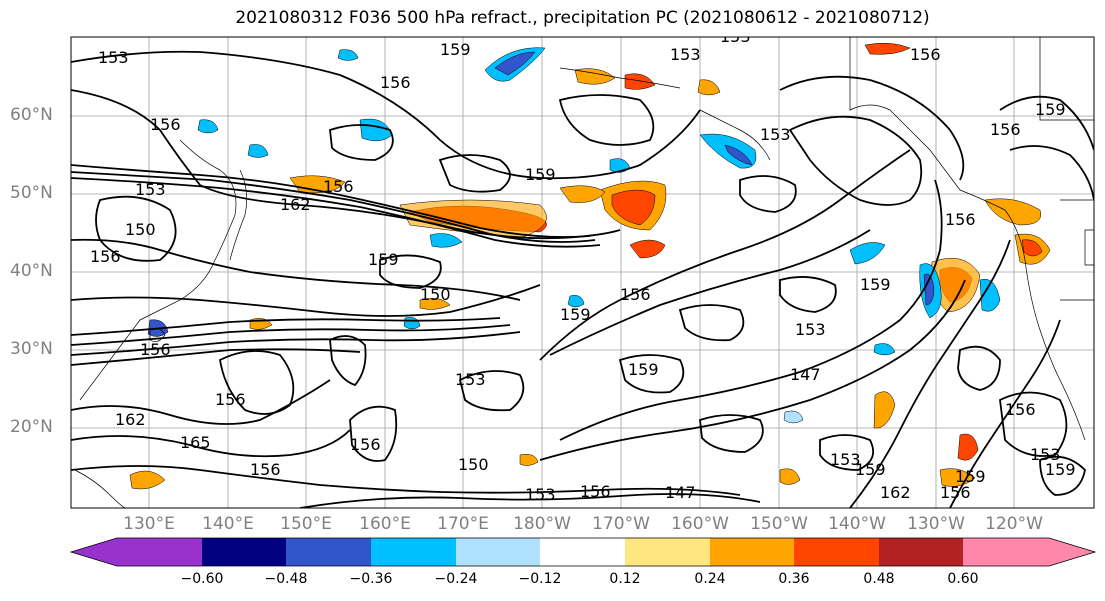 The image size is (1105, 601). Describe the element at coordinates (710, 579) in the screenshot. I see `colorbar-tick-label: 0.24` at that location.